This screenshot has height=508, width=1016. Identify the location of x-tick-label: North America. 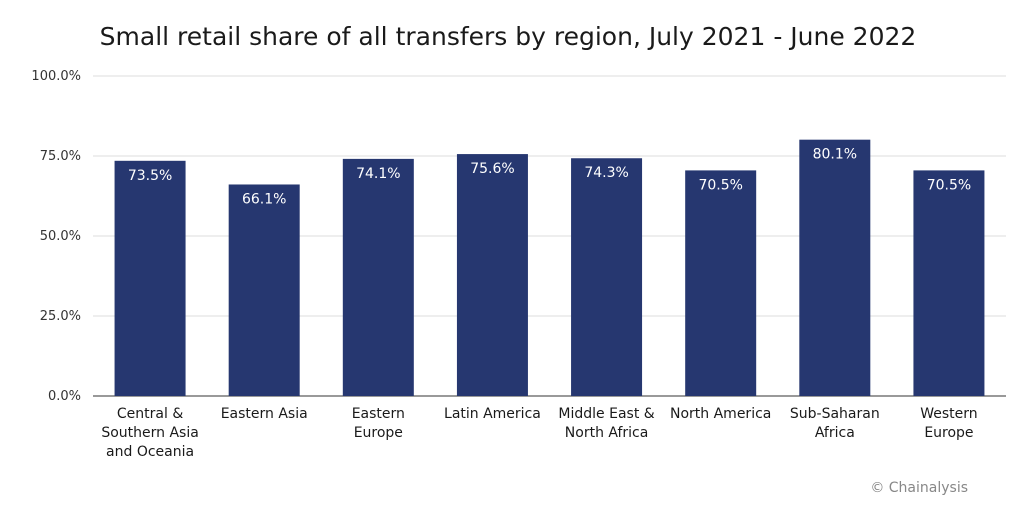
(720, 414).